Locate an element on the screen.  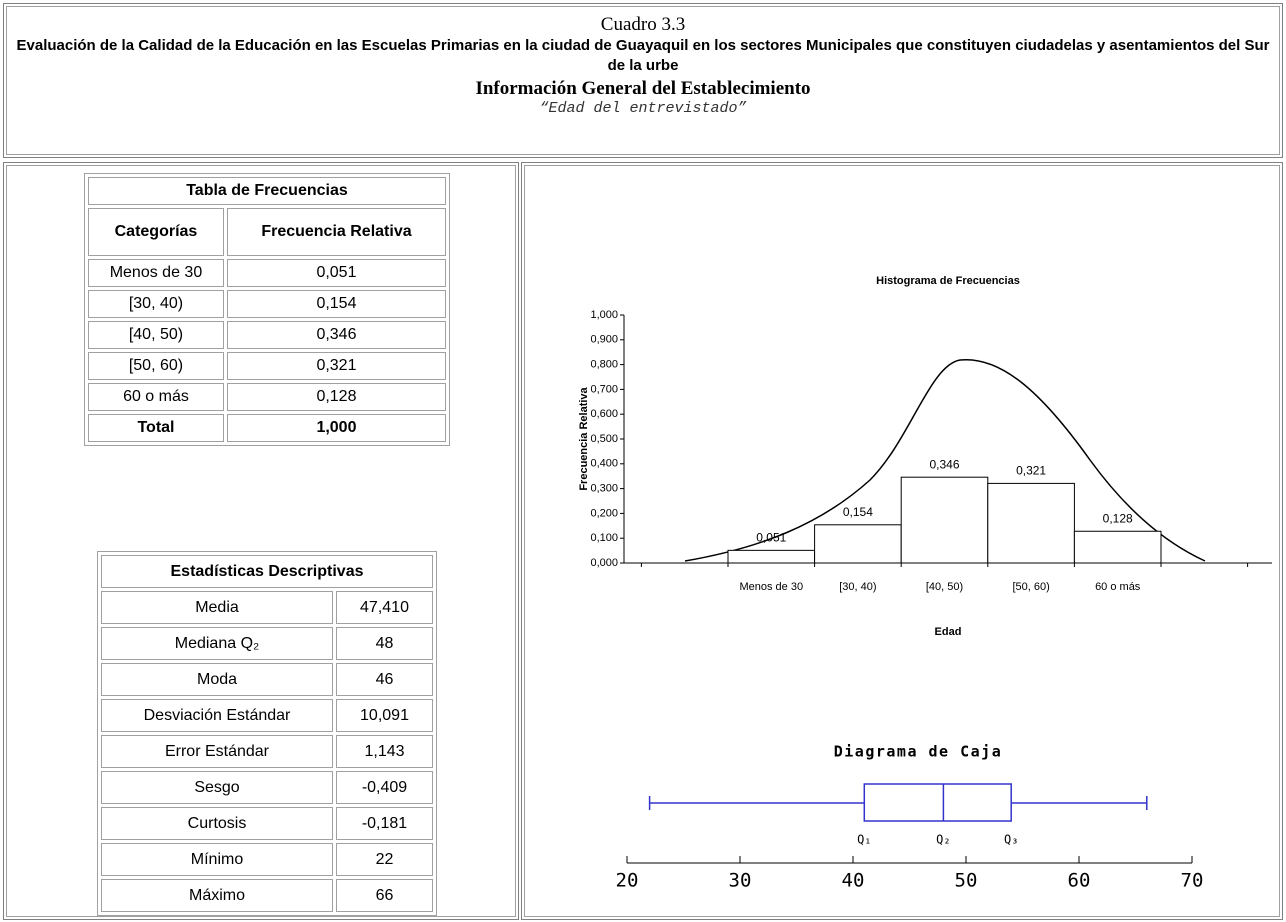
value-label: 0,346 is located at coordinates (944, 464).